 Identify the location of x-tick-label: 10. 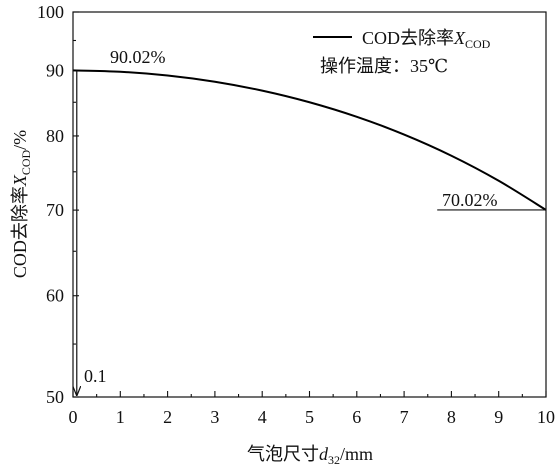
(546, 417).